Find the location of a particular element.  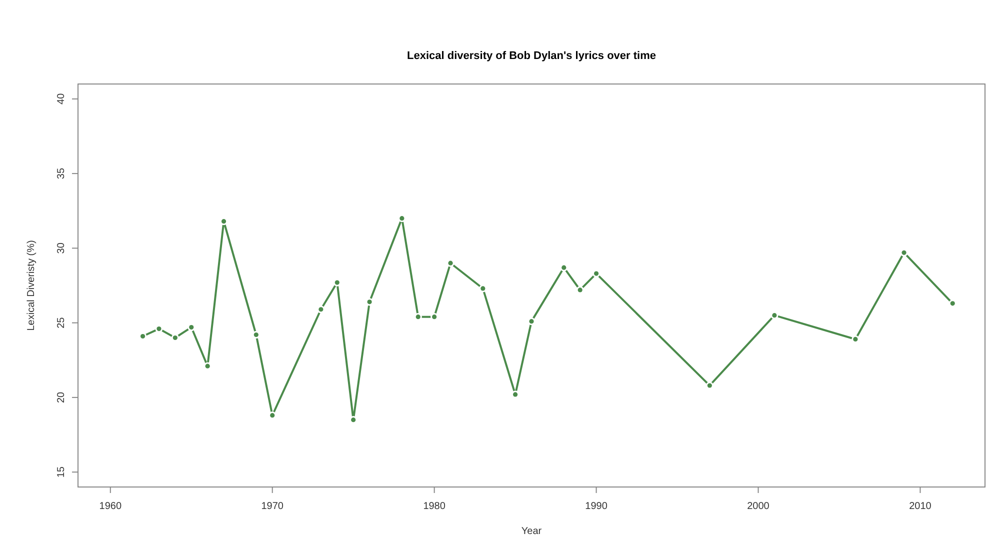

x-tick-label: 1990 is located at coordinates (596, 506).